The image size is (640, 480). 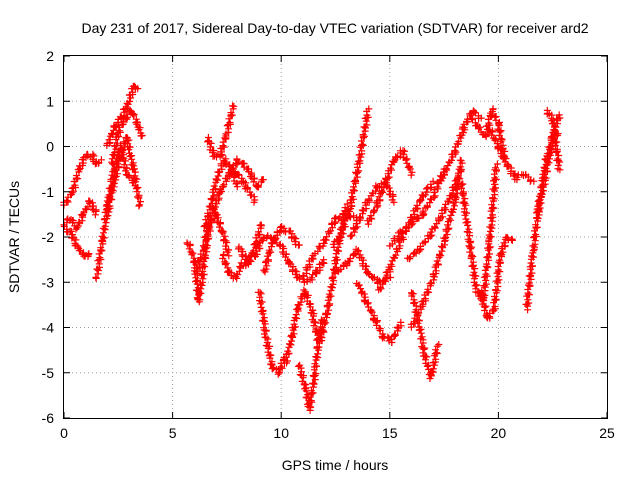 What do you see at coordinates (14, 237) in the screenshot?
I see `y-axis-label: SDTVAR / TECUs` at bounding box center [14, 237].